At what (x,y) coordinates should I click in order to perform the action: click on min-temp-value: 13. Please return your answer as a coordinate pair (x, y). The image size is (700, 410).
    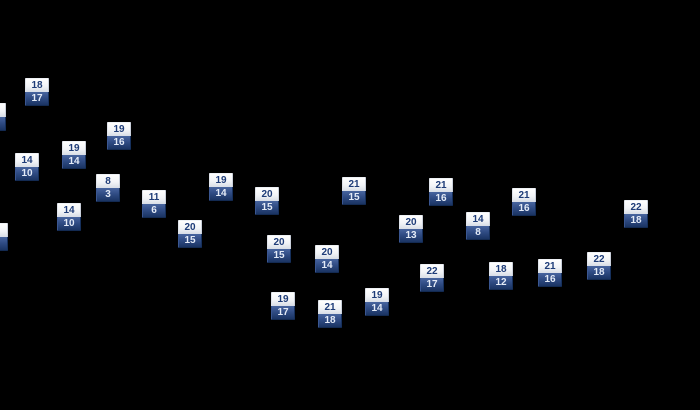
    Looking at the image, I should click on (411, 236).